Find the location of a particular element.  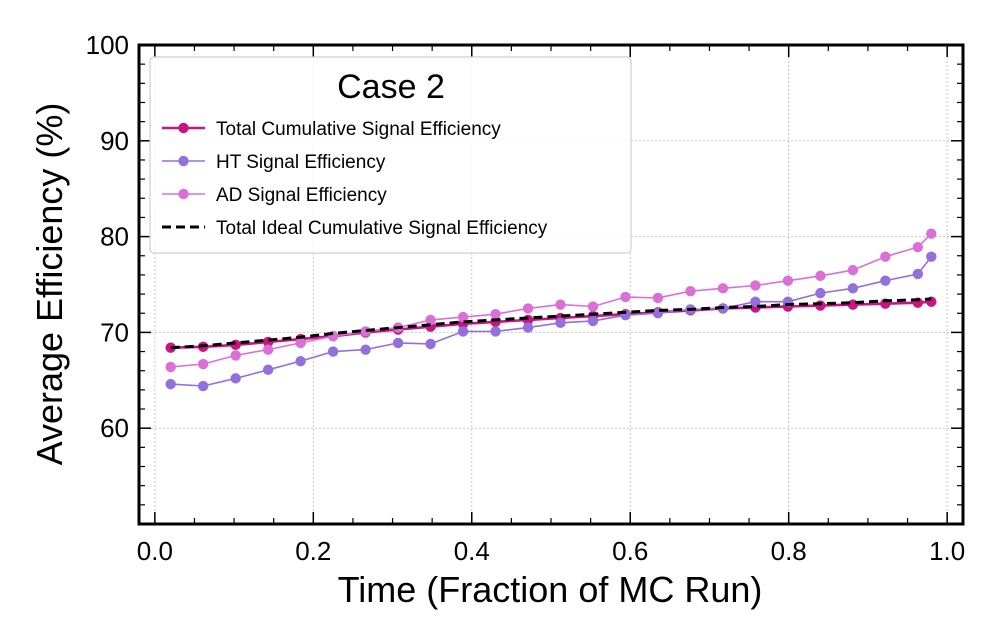

y-tick-label: 70 is located at coordinates (114, 332).